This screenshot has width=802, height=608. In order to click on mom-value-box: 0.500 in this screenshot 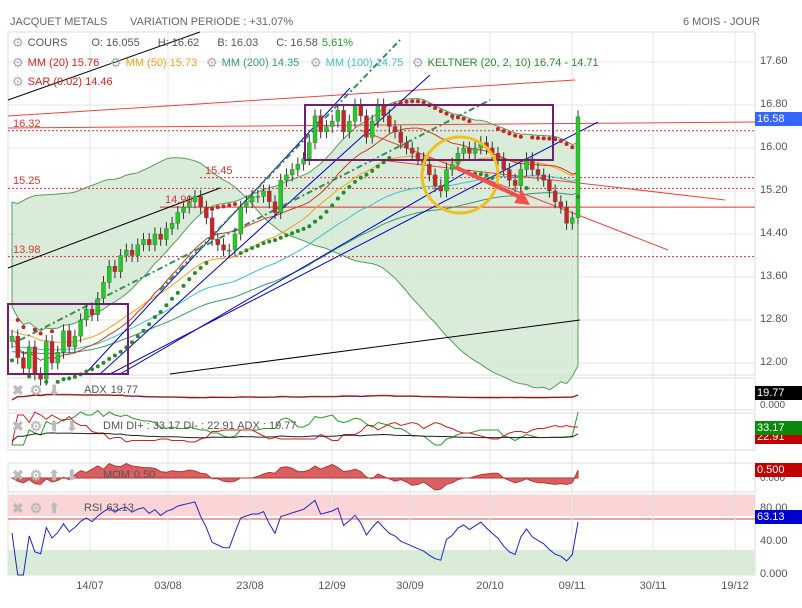, I will do `click(778, 470)`.